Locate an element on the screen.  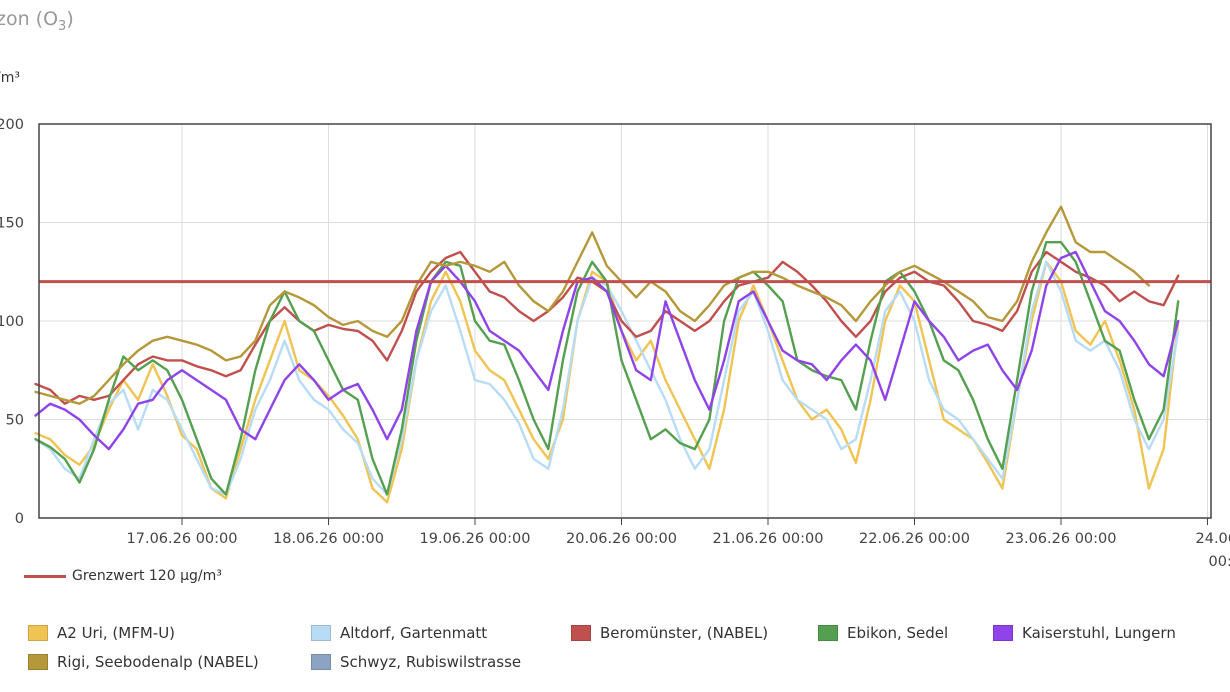
y-tick-label: 150 is located at coordinates (12, 224).